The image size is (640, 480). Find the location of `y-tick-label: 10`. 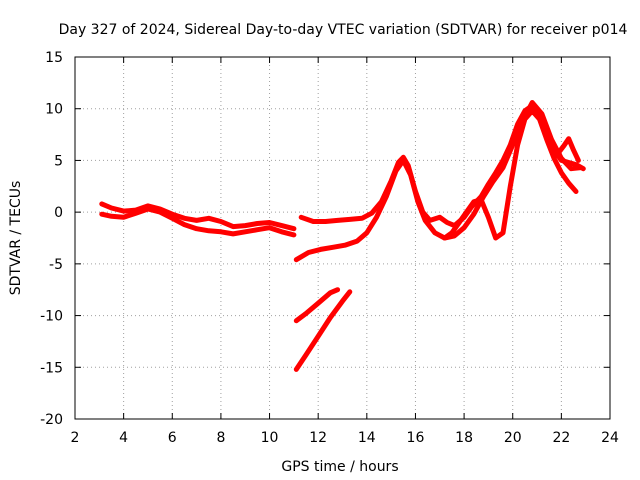

y-tick-label: 10 is located at coordinates (54, 110).